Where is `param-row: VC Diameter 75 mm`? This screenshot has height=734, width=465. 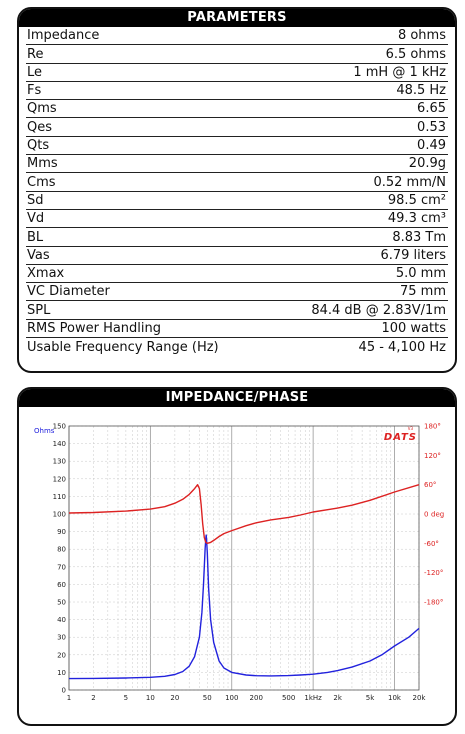 param-row: VC Diameter 75 mm is located at coordinates (237, 292).